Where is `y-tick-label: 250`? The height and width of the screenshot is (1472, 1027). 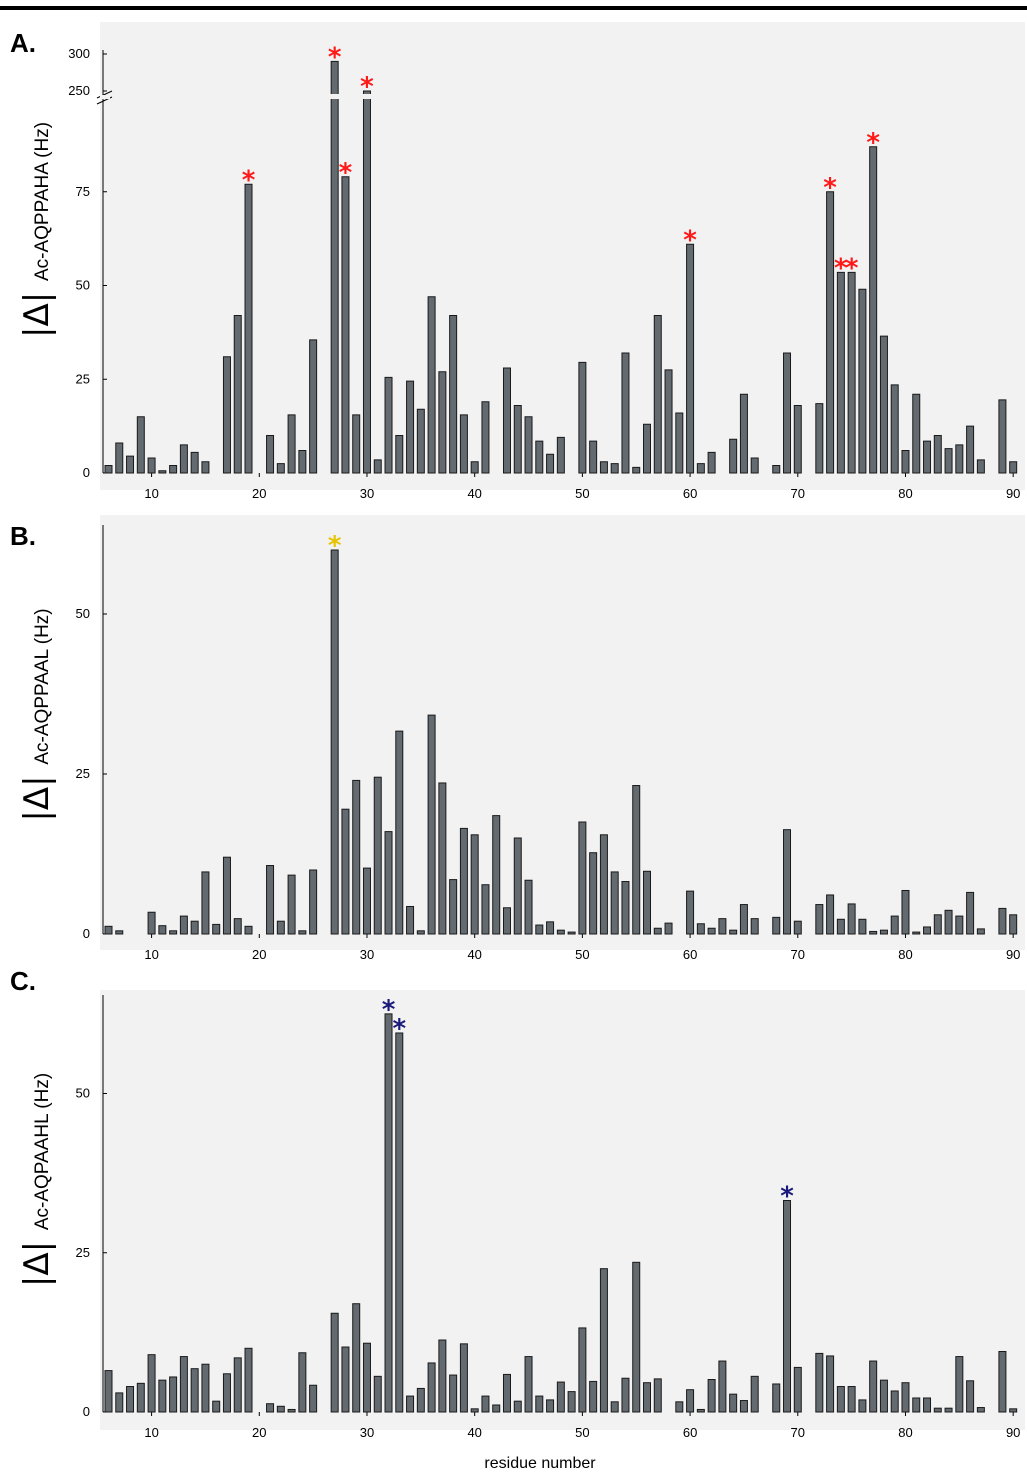
y-tick-label: 250 is located at coordinates (79, 90).